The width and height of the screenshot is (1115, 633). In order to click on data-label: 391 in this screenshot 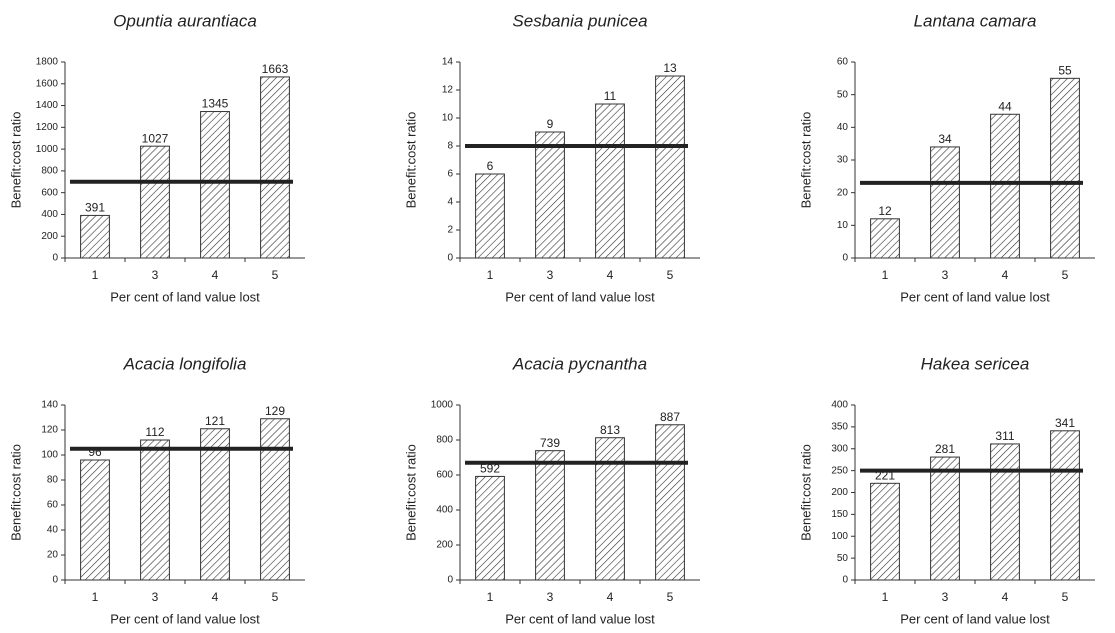, I will do `click(95, 208)`.